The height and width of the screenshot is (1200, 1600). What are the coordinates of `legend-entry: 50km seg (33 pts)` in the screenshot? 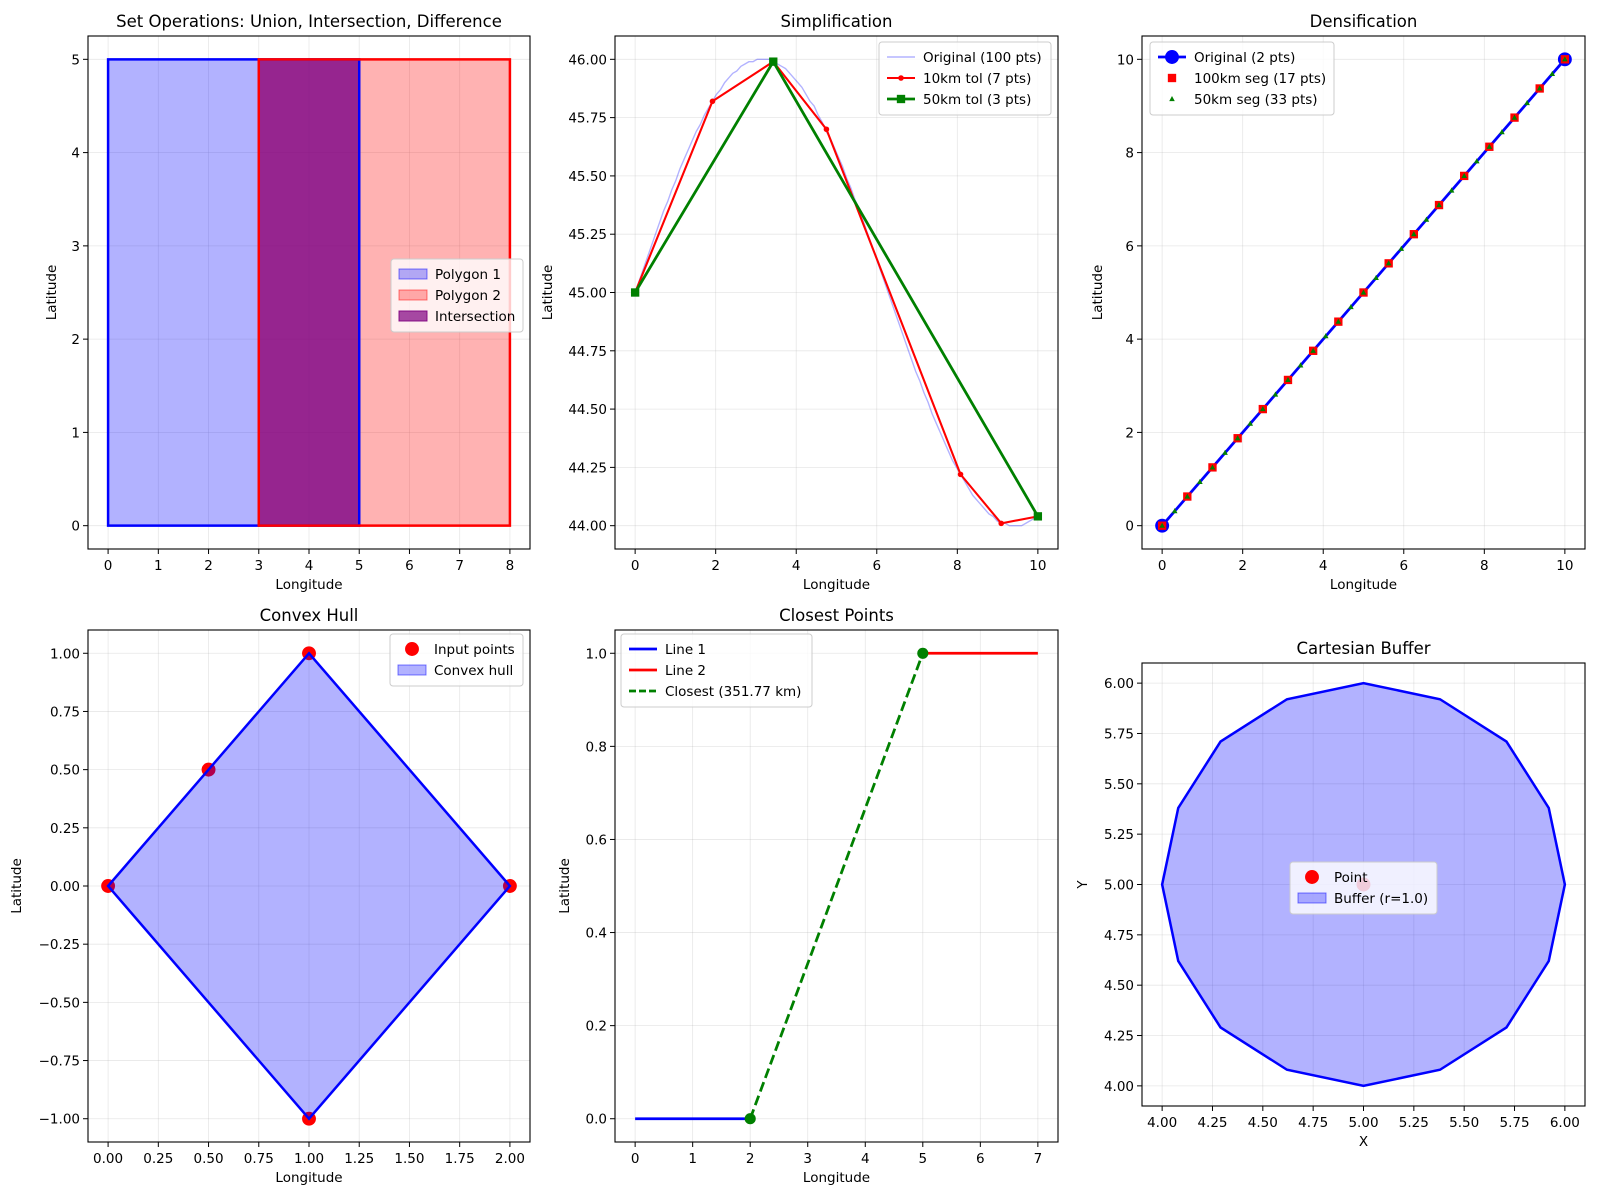 It's located at (1243, 100).